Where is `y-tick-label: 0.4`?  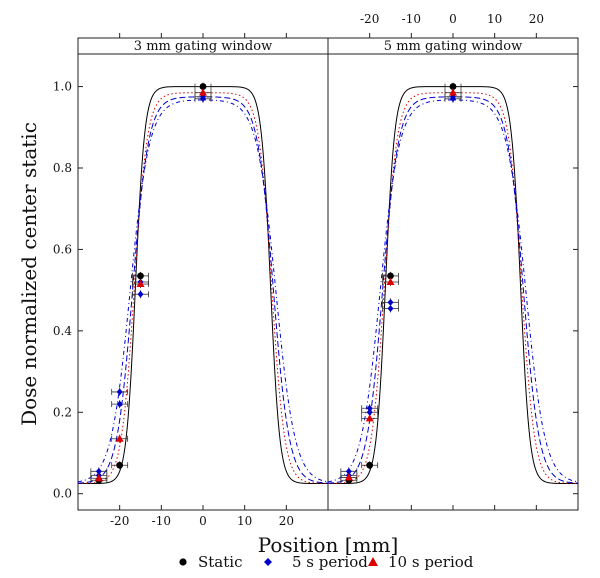 y-tick-label: 0.4 is located at coordinates (62, 331).